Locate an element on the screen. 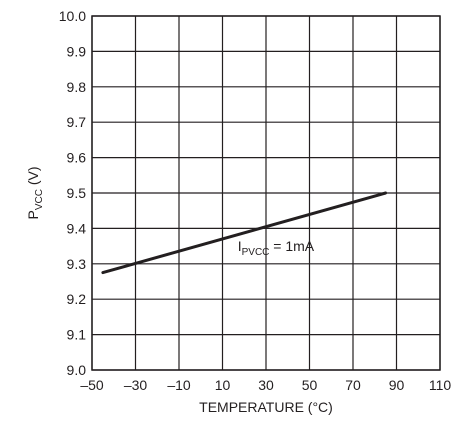 The width and height of the screenshot is (475, 425). y-tick-label: 9.9 is located at coordinates (77, 51).